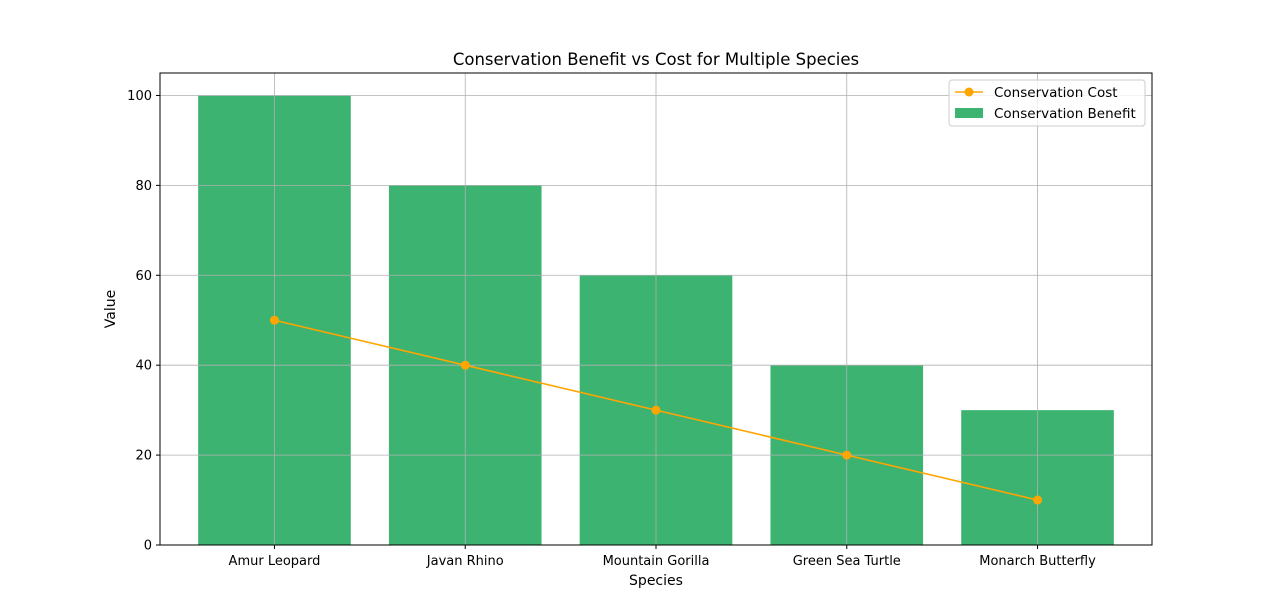 Image resolution: width=1280 pixels, height=612 pixels. I want to click on x-tick-label: Green Sea Turtle, so click(847, 561).